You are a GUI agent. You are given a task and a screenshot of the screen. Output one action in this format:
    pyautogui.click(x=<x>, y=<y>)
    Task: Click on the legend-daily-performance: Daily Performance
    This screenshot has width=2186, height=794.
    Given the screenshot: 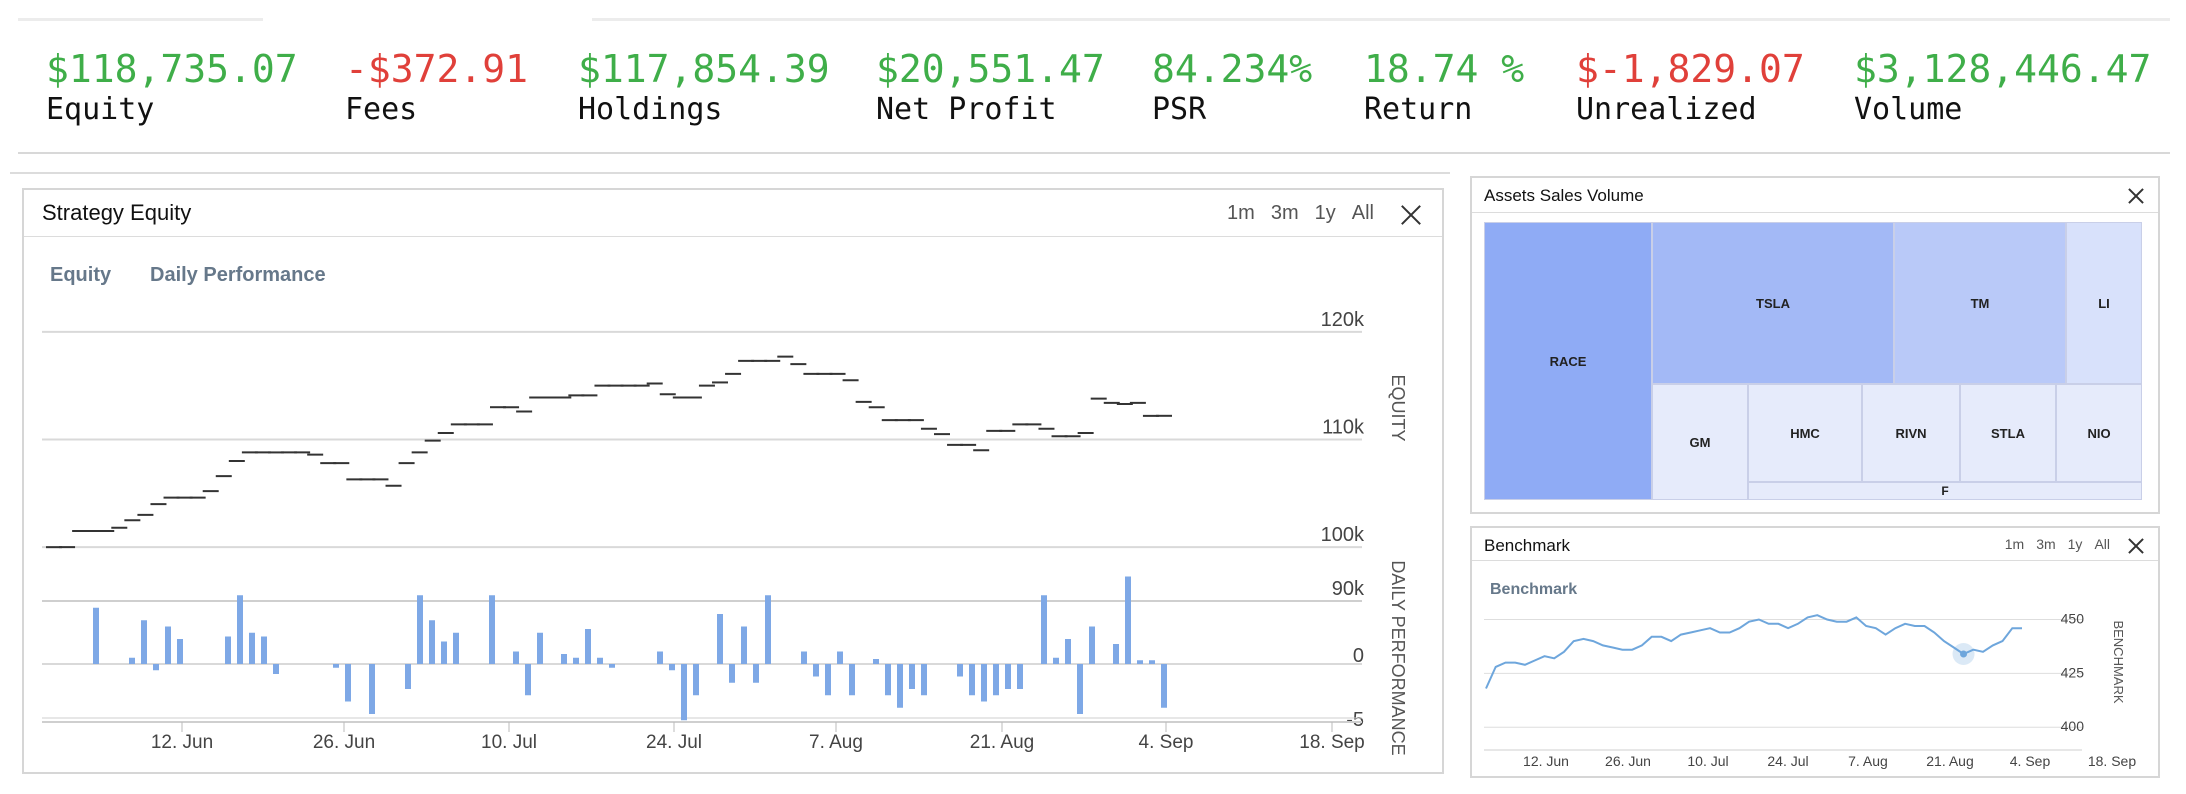 What is the action you would take?
    pyautogui.click(x=238, y=275)
    